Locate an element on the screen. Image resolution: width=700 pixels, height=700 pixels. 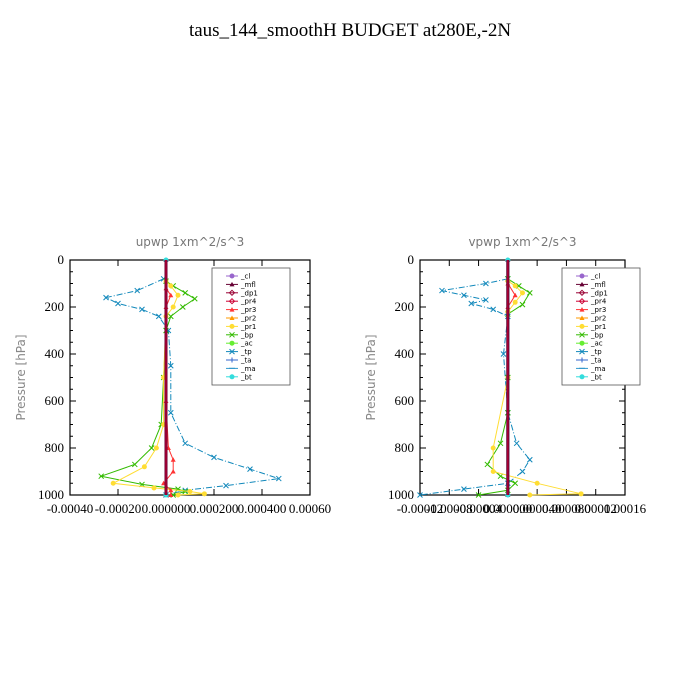
x-tick-label: 0.000400 is located at coordinates (262, 508).